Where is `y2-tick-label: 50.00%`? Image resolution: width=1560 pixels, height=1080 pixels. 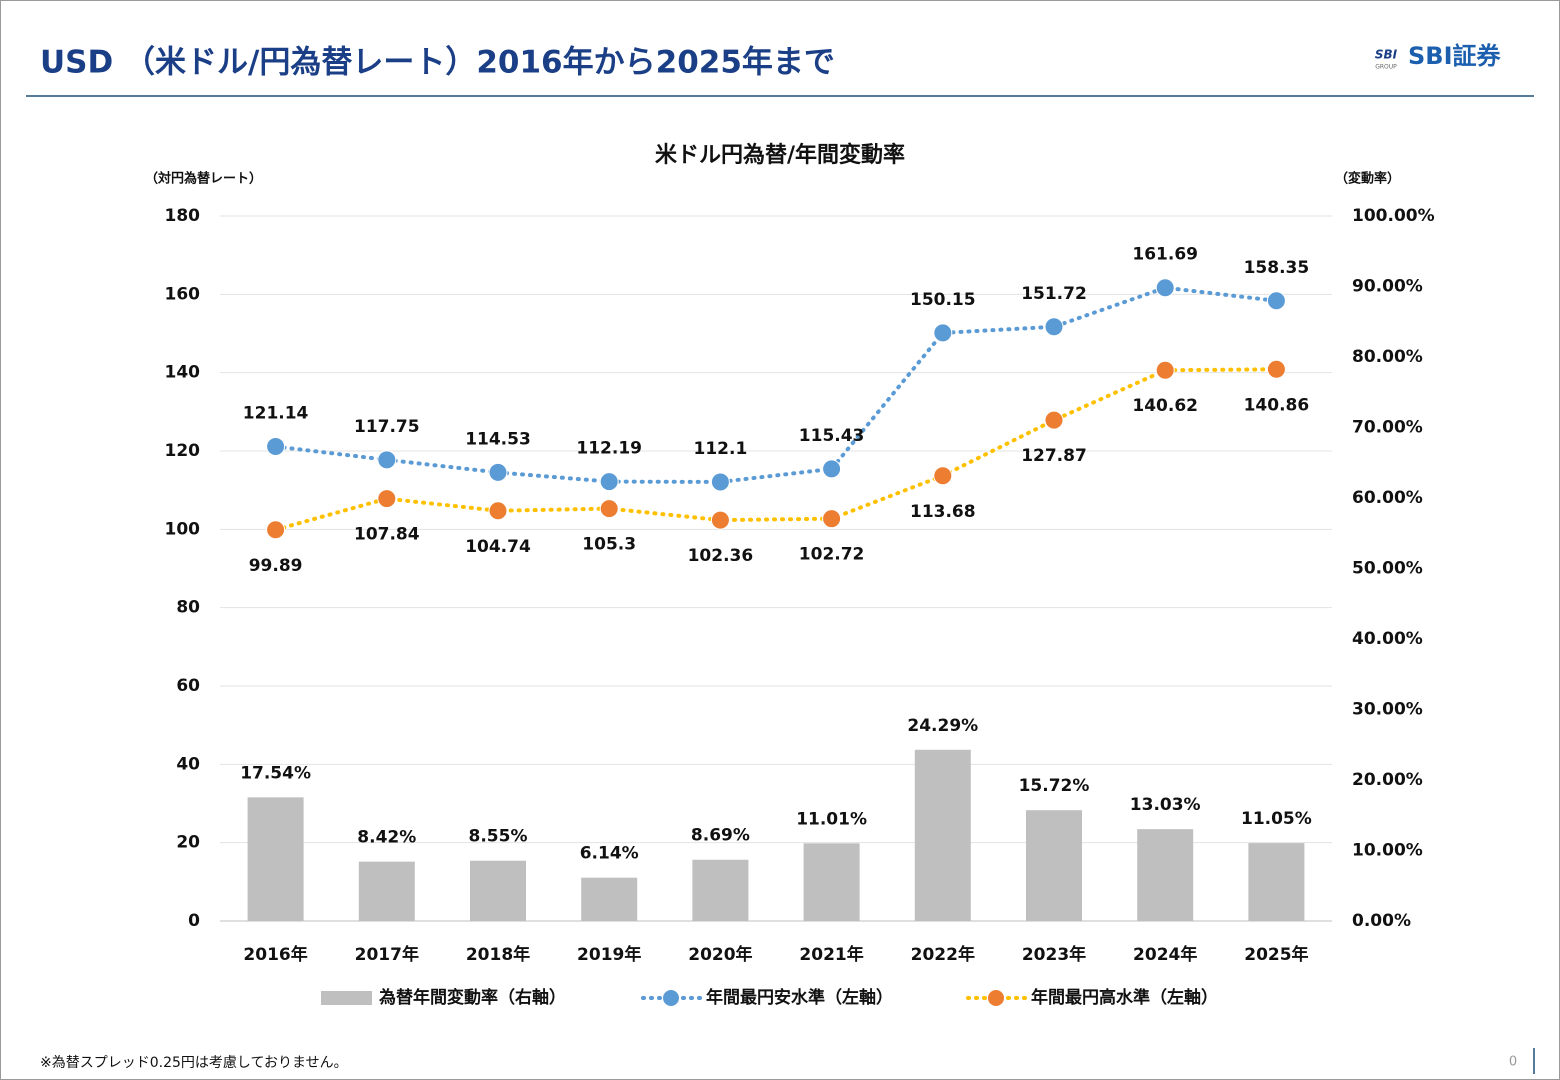
y2-tick-label: 50.00% is located at coordinates (1387, 569).